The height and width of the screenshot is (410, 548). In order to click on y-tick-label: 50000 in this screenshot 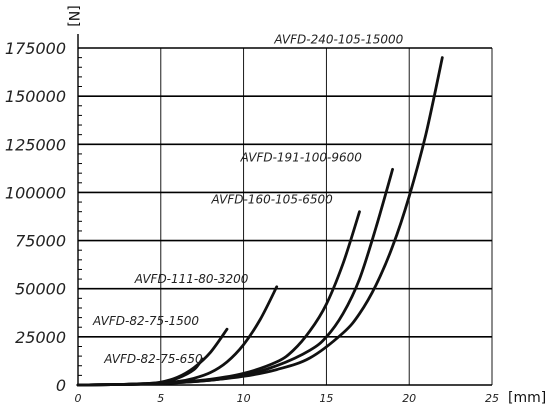, I will do `click(40, 289)`.